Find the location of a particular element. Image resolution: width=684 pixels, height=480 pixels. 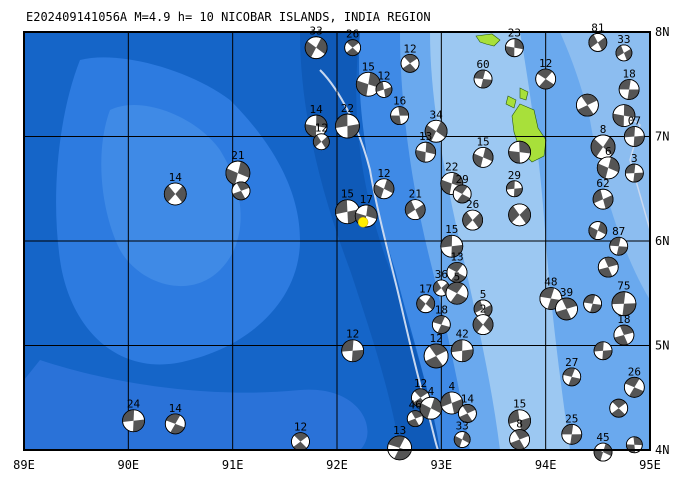

focal-mechanism-beachball: 34 is located at coordinates (436, 125).